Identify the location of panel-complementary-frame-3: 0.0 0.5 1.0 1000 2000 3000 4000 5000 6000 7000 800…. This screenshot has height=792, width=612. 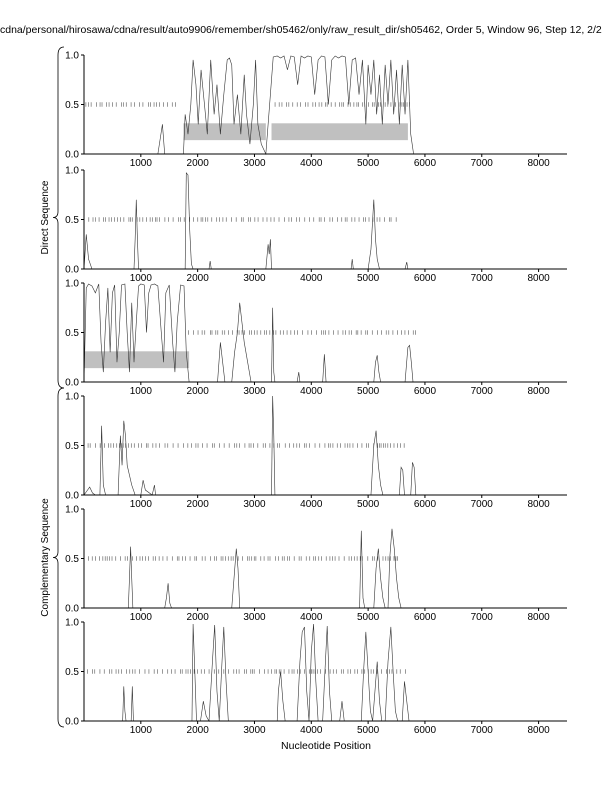
(316, 677).